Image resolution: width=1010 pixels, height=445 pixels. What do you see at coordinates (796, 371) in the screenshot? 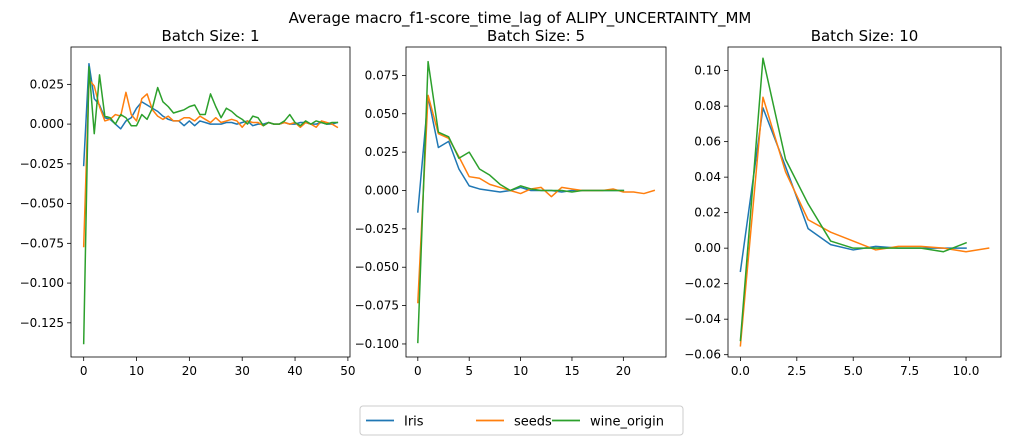
I see `x-tick-label: 2.5` at bounding box center [796, 371].